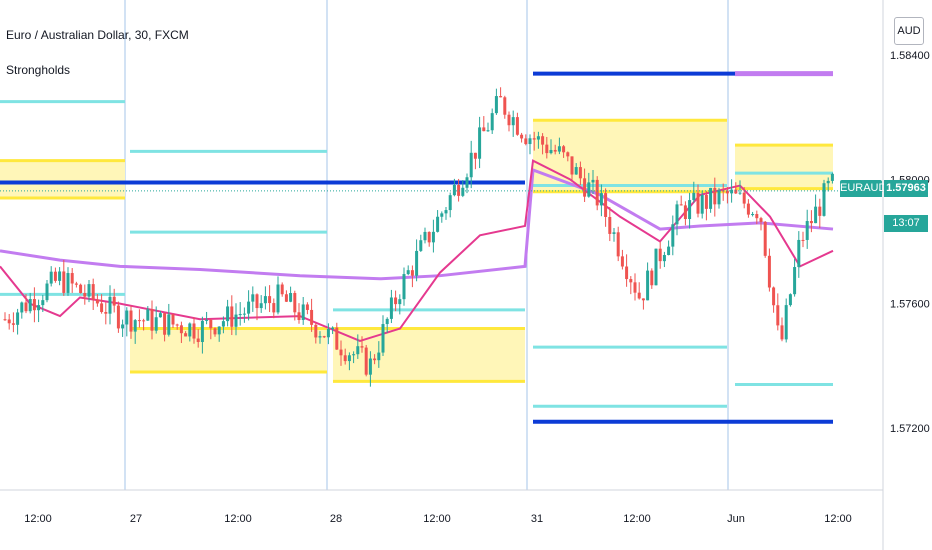 The width and height of the screenshot is (932, 550). Describe the element at coordinates (909, 31) in the screenshot. I see `currency-badge: AUD` at that location.